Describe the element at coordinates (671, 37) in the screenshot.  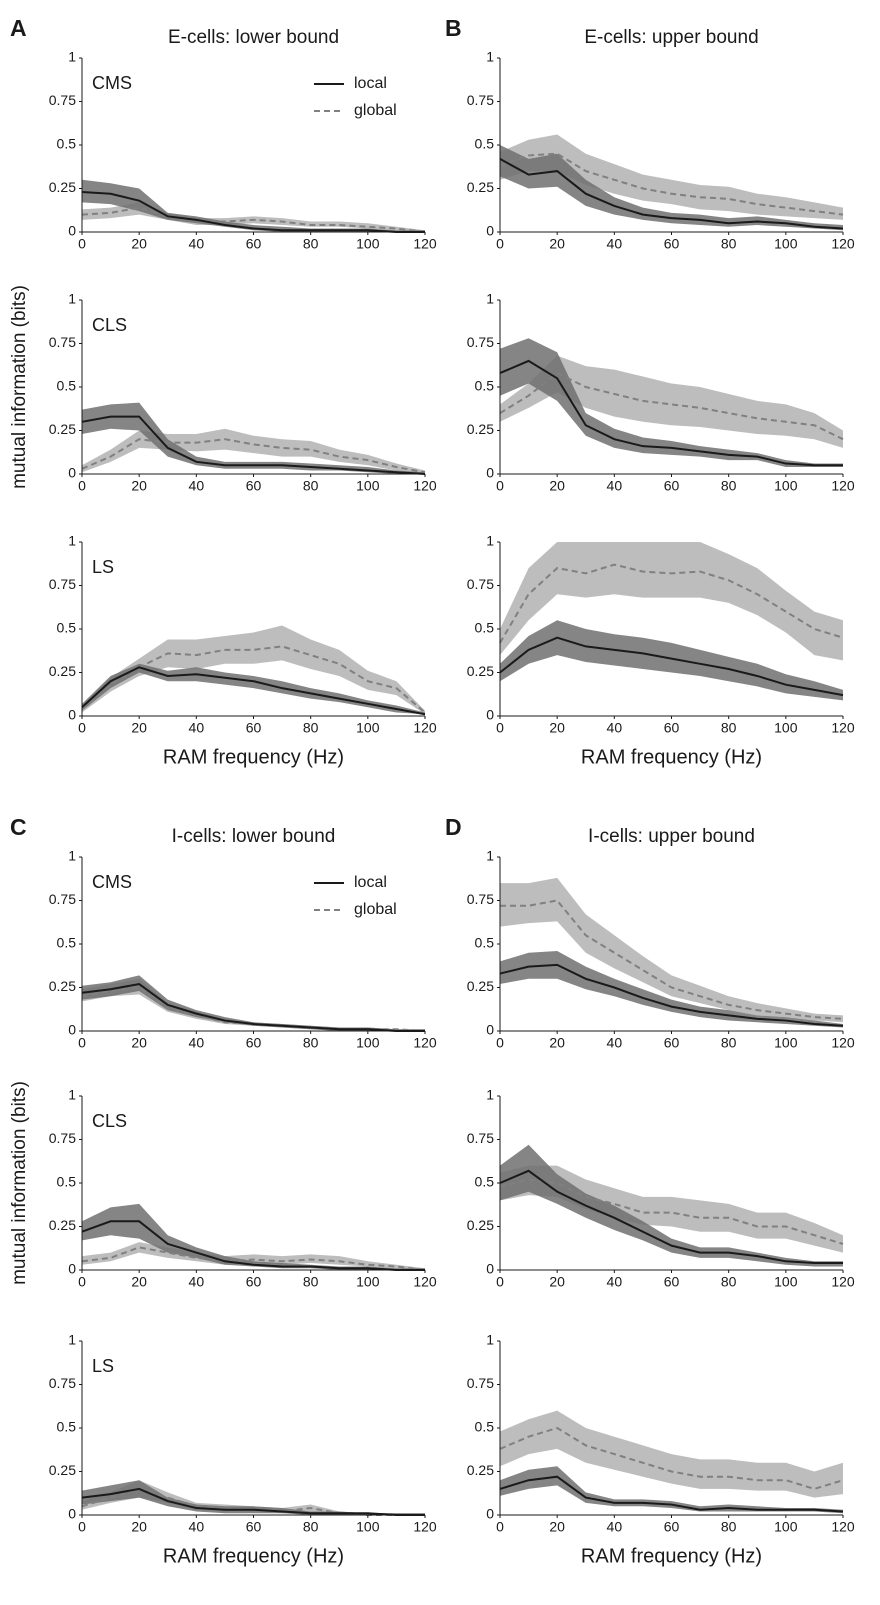
I see `panel-title: E-cells: upper bound` at that location.